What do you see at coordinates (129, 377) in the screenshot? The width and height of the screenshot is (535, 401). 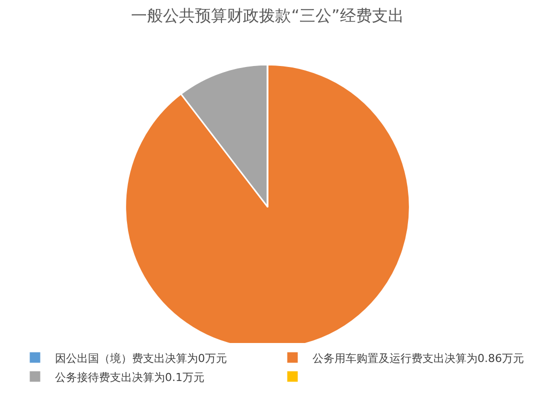 I see `legend-label: 公务接待费支出决算为0.1万元` at bounding box center [129, 377].